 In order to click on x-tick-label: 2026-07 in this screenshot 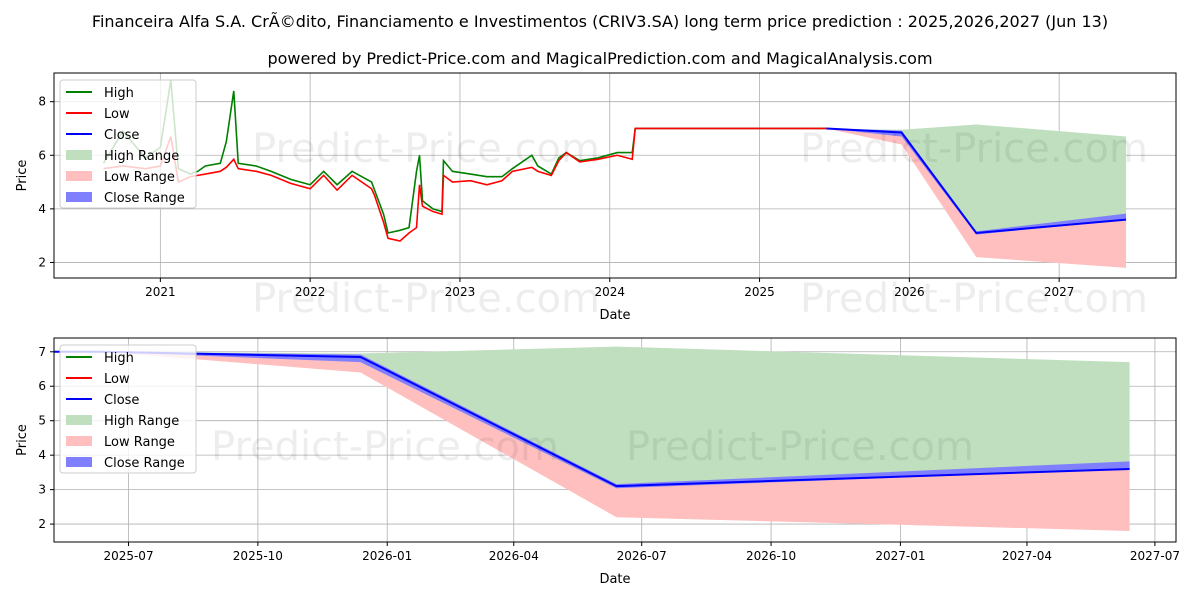, I will do `click(642, 556)`.